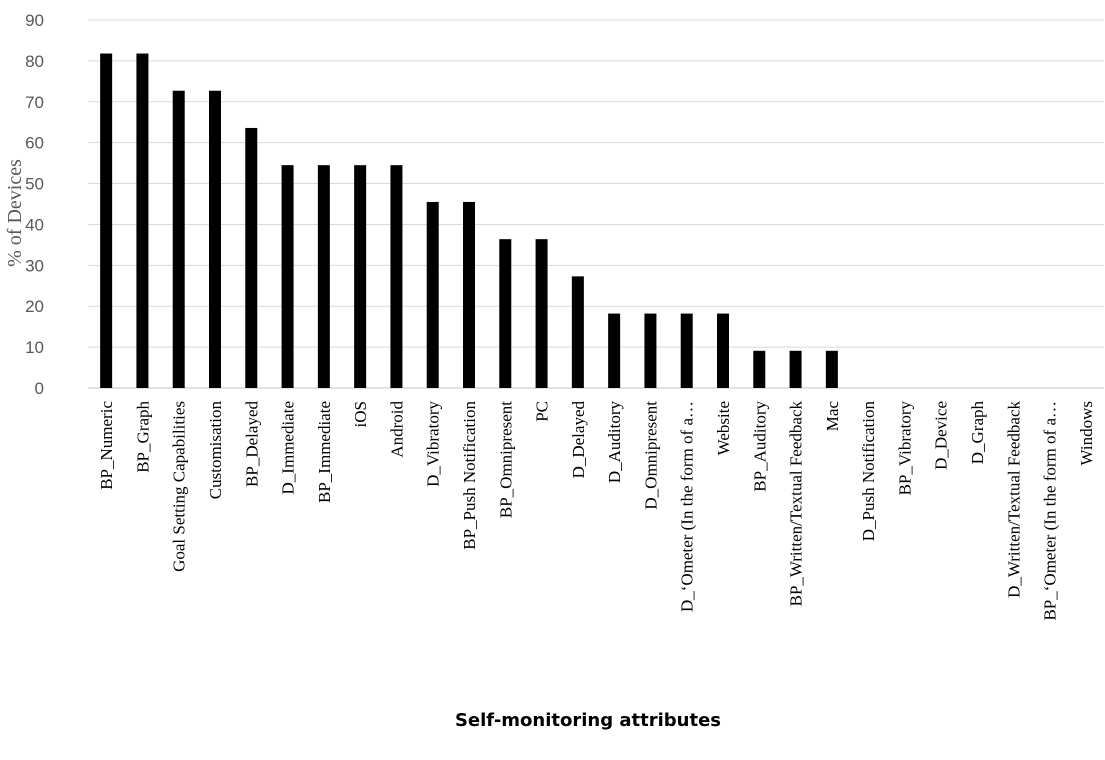  I want to click on x-tick-label: BP_Graph, so click(142, 437).